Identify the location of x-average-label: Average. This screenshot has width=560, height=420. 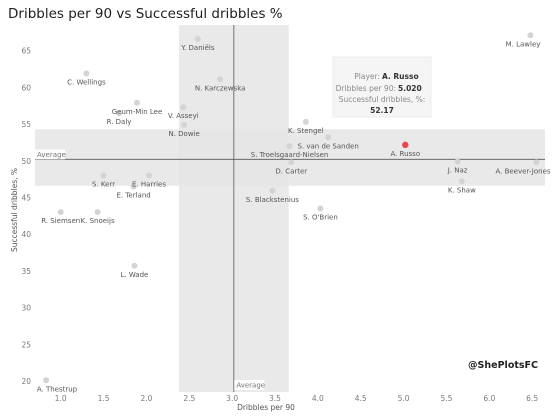
(250, 386).